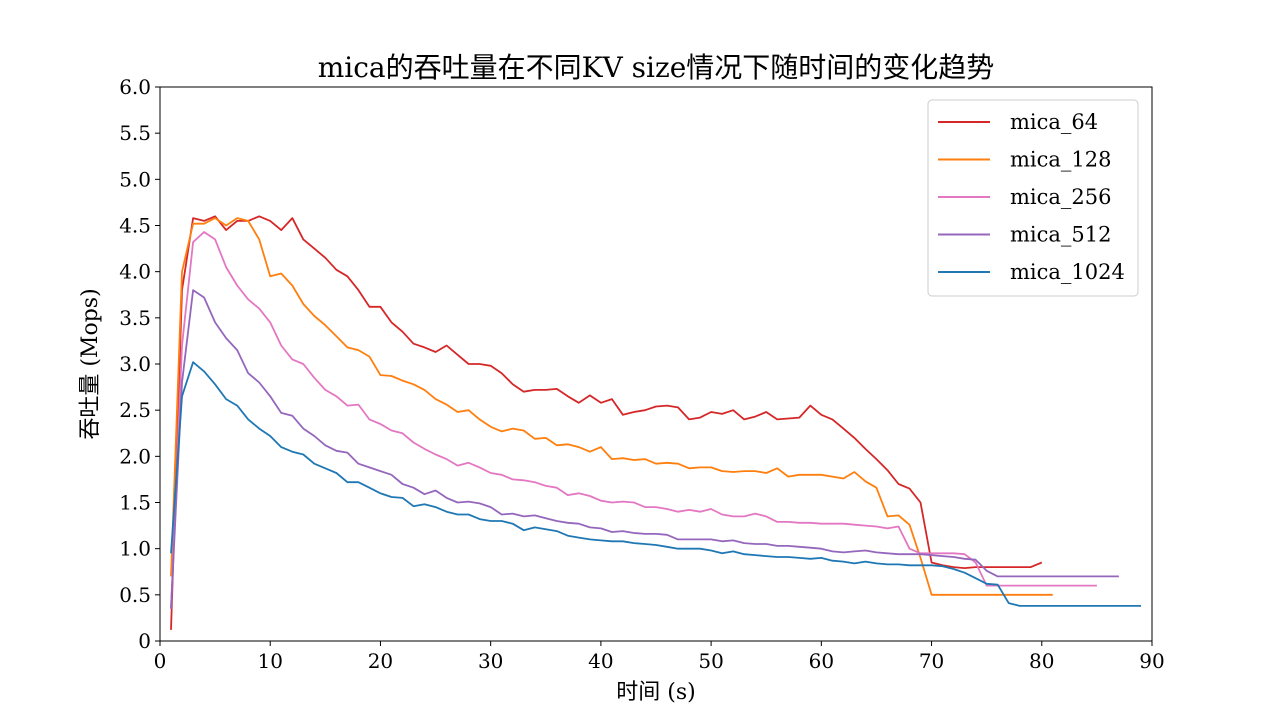 This screenshot has width=1280, height=720. I want to click on legend-label: mica_512, so click(1061, 235).